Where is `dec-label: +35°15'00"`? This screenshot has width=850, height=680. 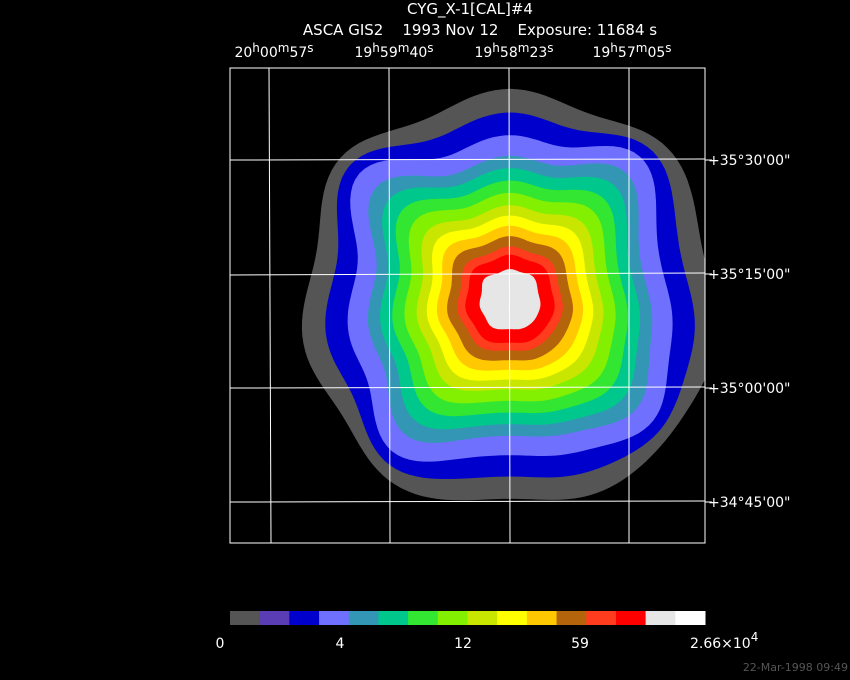
dec-label: +35°15'00" is located at coordinates (749, 275).